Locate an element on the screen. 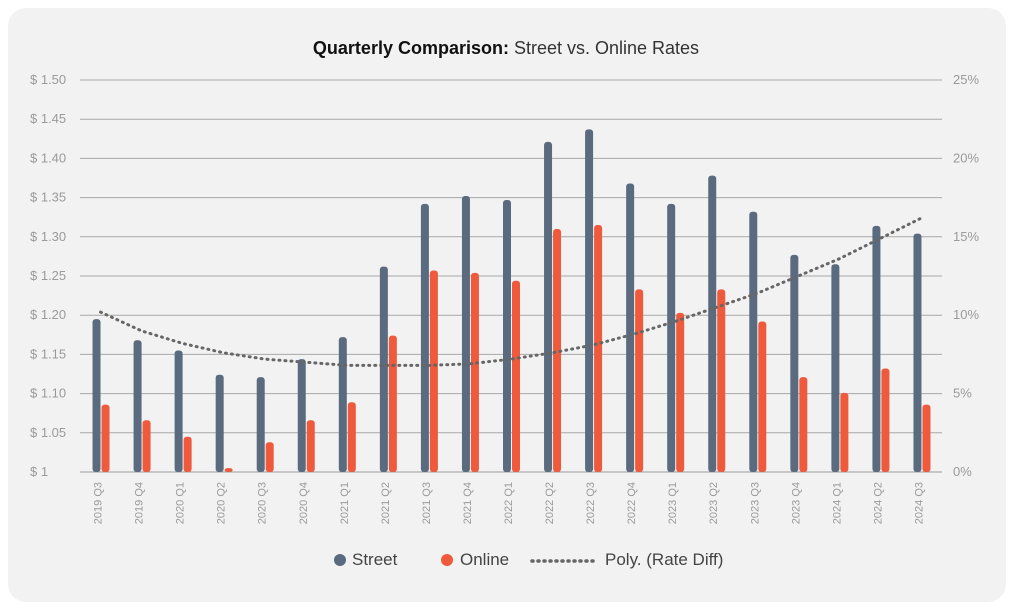 This screenshot has height=605, width=1016. x-tick-label: 2023 Q4 is located at coordinates (796, 503).